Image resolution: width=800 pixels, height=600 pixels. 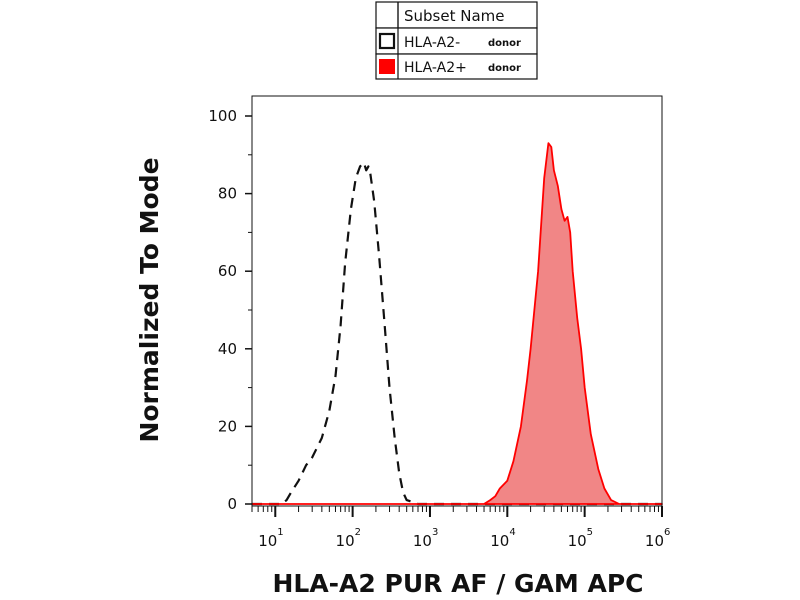 What do you see at coordinates (267, 541) in the screenshot?
I see `x-tick-label-1e1: 10` at bounding box center [267, 541].